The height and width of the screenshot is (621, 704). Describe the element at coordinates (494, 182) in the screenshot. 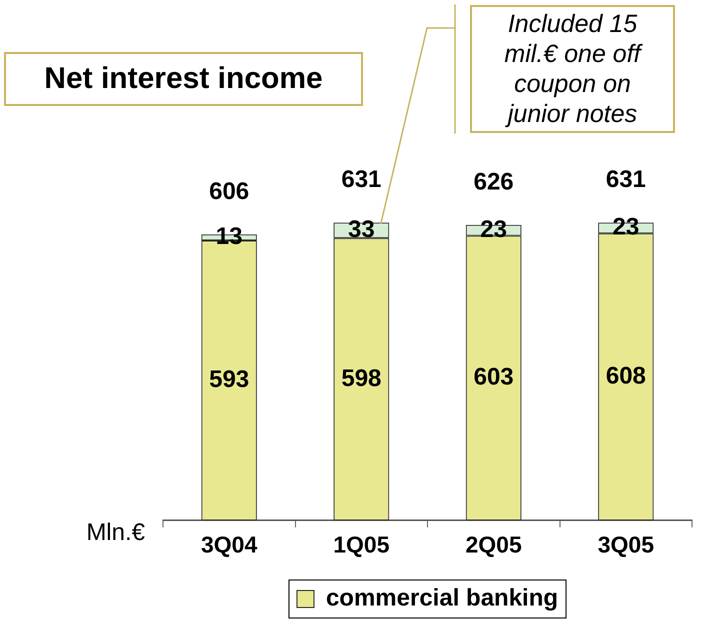

I see `total-label: 626` at that location.